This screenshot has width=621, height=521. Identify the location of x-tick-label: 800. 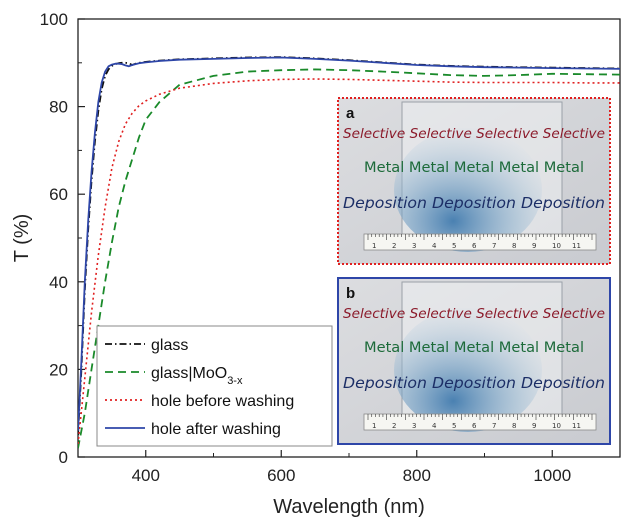
(417, 475).